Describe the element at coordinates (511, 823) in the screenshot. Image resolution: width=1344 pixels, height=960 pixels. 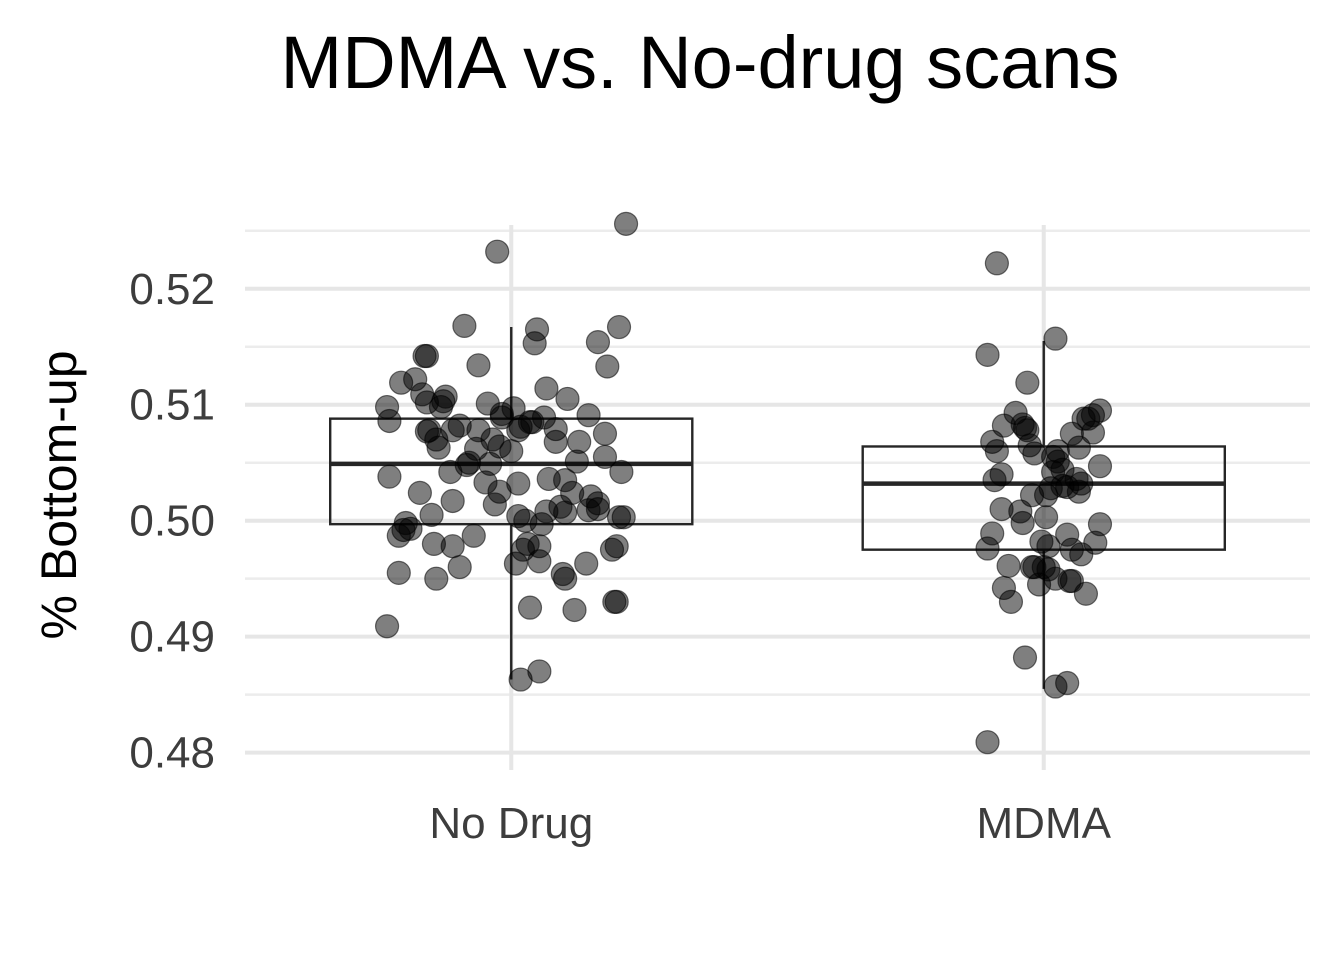
I see `x-tick-label: No Drug` at that location.